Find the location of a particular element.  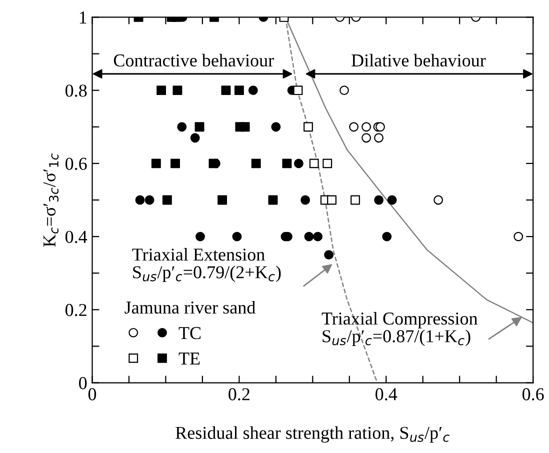

y-tick-label: 0.4 is located at coordinates (76, 237).